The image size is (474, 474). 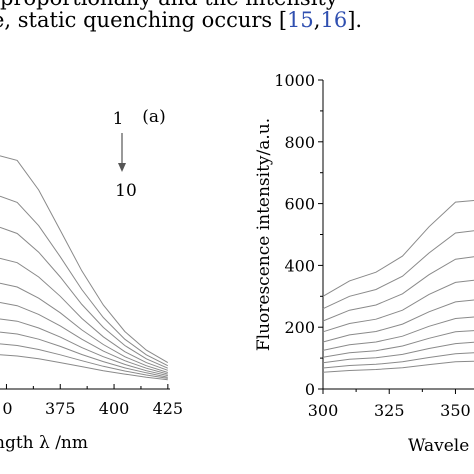 I want to click on y-tick-label: 1000, so click(x=294, y=80).